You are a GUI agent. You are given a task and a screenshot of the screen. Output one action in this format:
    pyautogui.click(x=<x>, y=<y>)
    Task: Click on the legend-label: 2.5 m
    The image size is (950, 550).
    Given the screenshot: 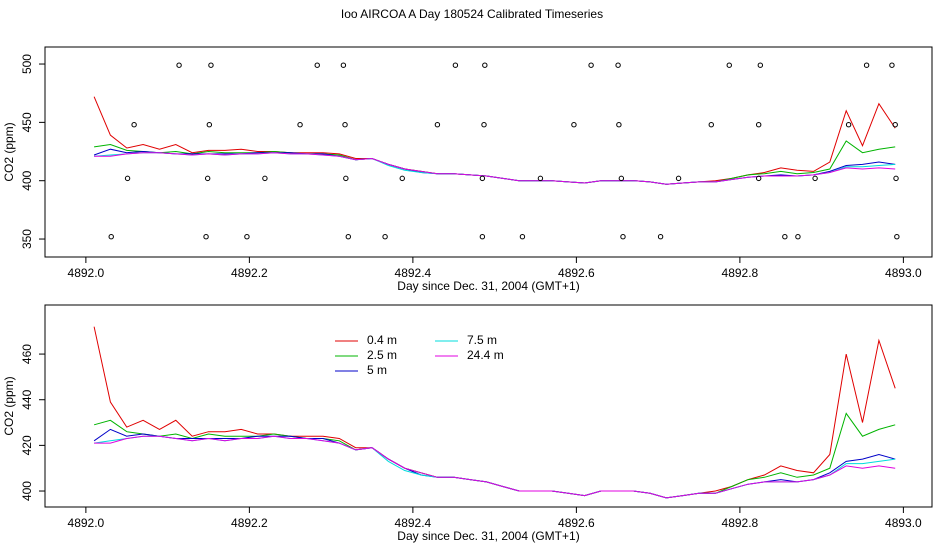 What is the action you would take?
    pyautogui.click(x=382, y=355)
    